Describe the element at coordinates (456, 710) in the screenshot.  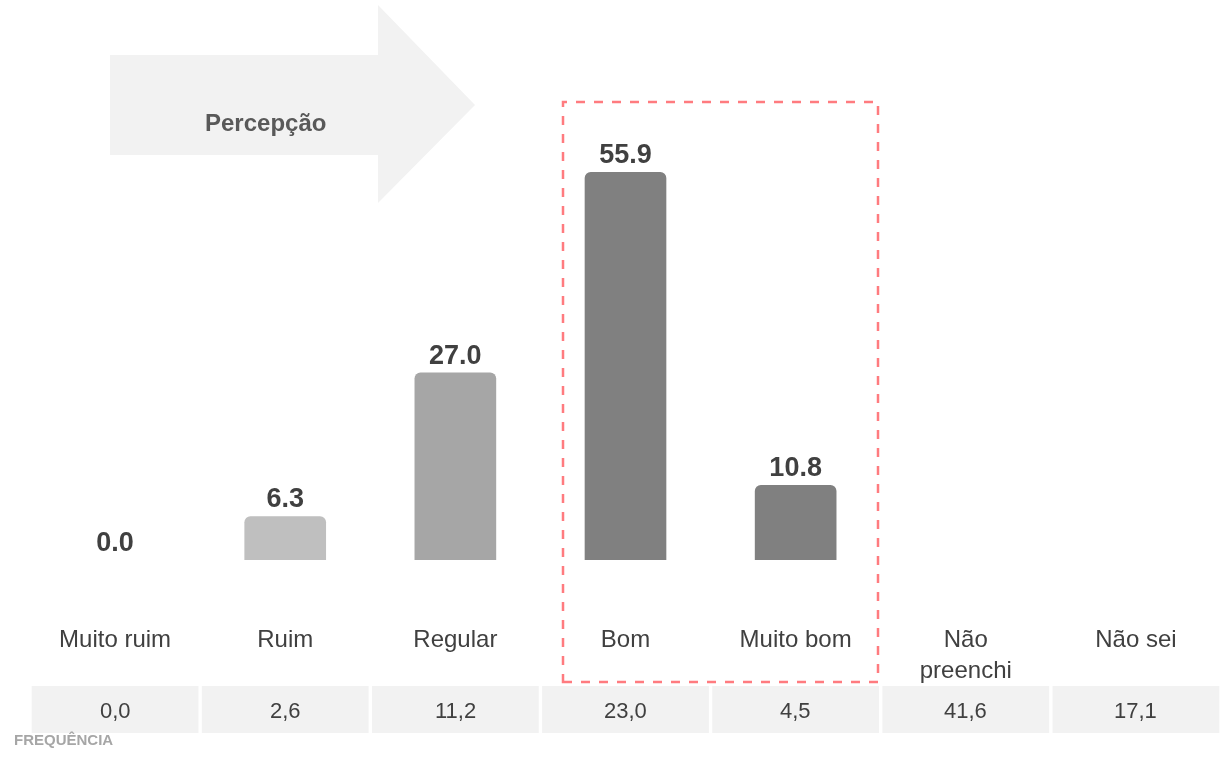
I see `text: 11,2` at that location.